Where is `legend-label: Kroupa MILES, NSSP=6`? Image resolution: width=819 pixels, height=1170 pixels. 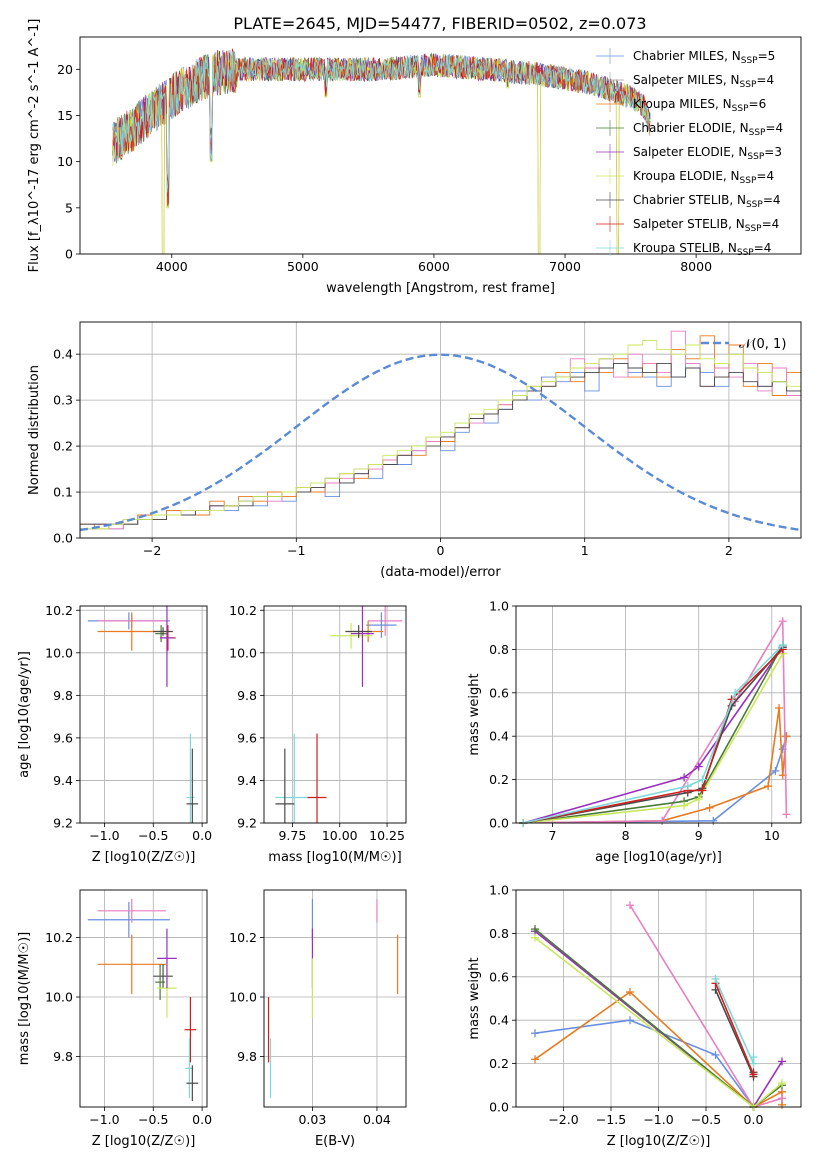
legend-label: Kroupa MILES, NSSP=6 is located at coordinates (699, 105).